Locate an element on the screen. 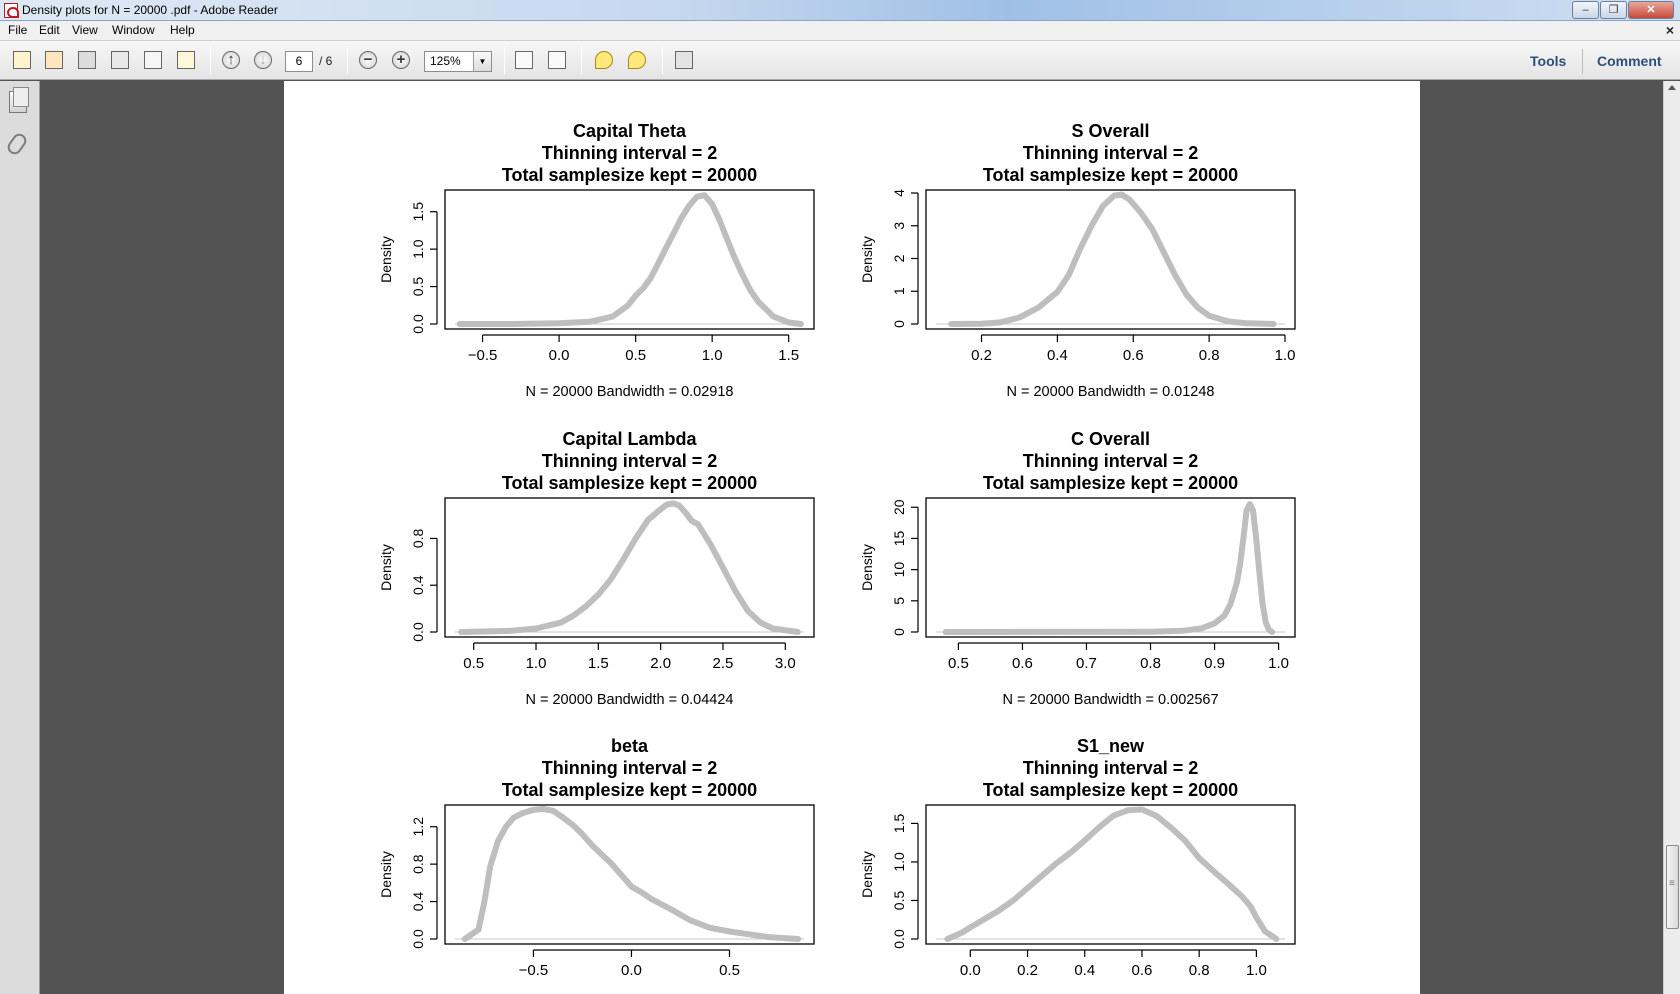 This screenshot has width=1680, height=994. highlight-icon is located at coordinates (637, 60).